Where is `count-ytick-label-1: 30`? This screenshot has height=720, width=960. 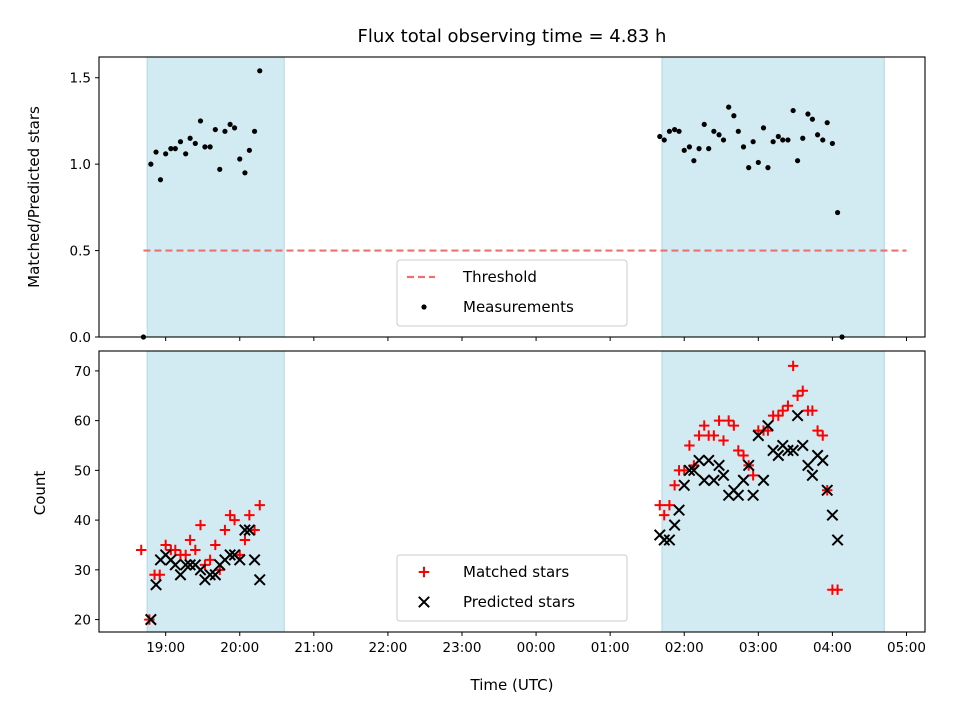
count-ytick-label-1: 30 is located at coordinates (82, 571).